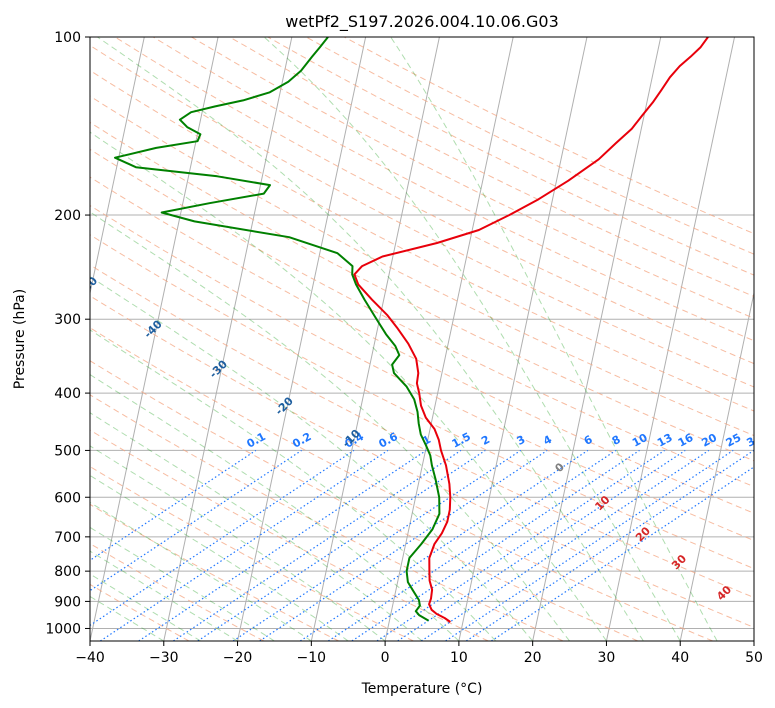 Image resolution: width=775 pixels, height=708 pixels. What do you see at coordinates (238, 658) in the screenshot?
I see `x-tick-label: −20` at bounding box center [238, 658].